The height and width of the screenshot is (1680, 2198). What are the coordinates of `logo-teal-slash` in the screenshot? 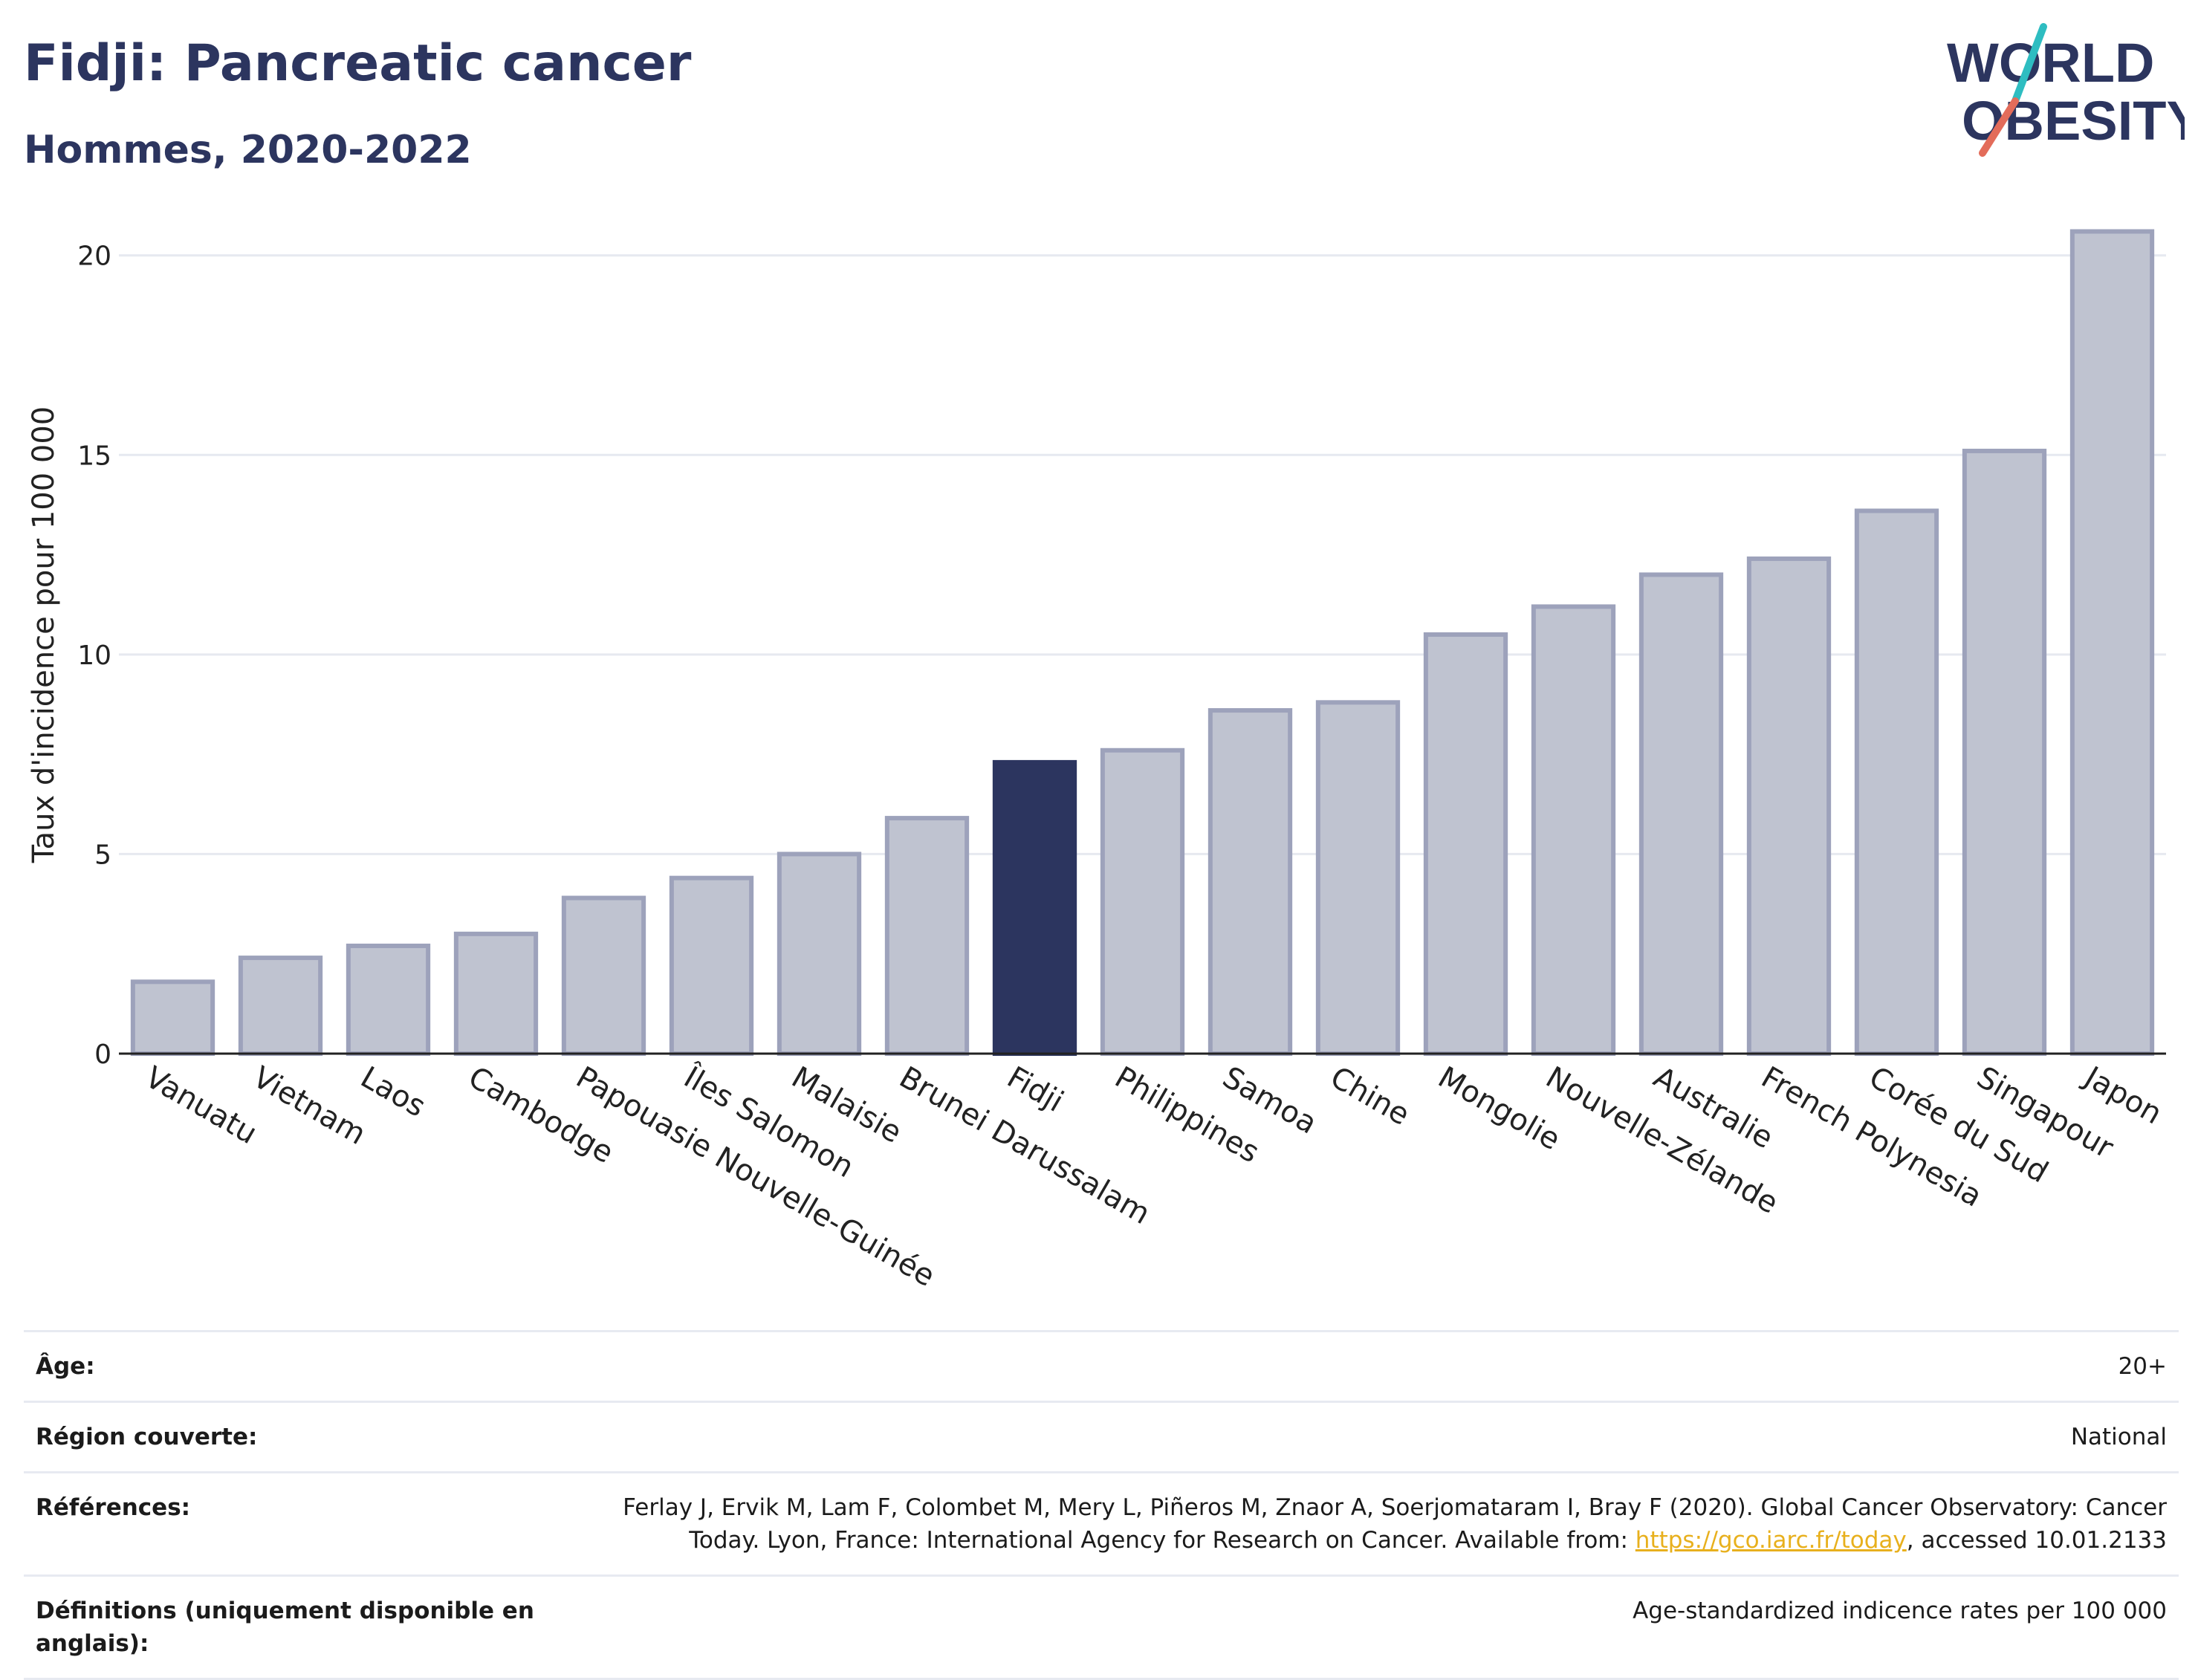 It's located at (2029, 64).